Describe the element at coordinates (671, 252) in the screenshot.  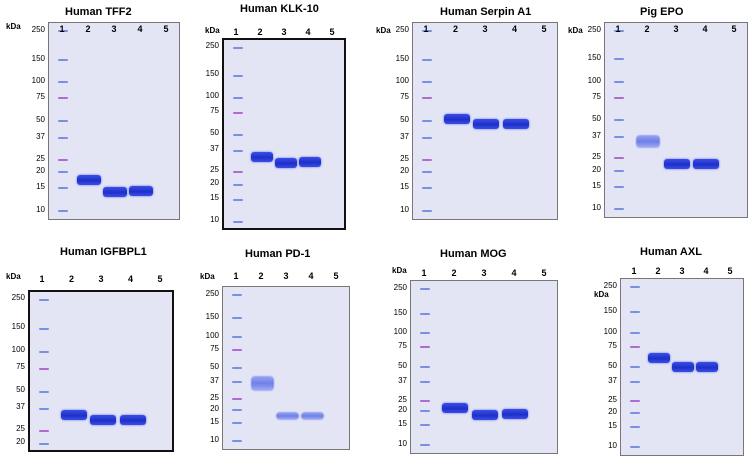
I see `gel-title: Human AXL` at that location.